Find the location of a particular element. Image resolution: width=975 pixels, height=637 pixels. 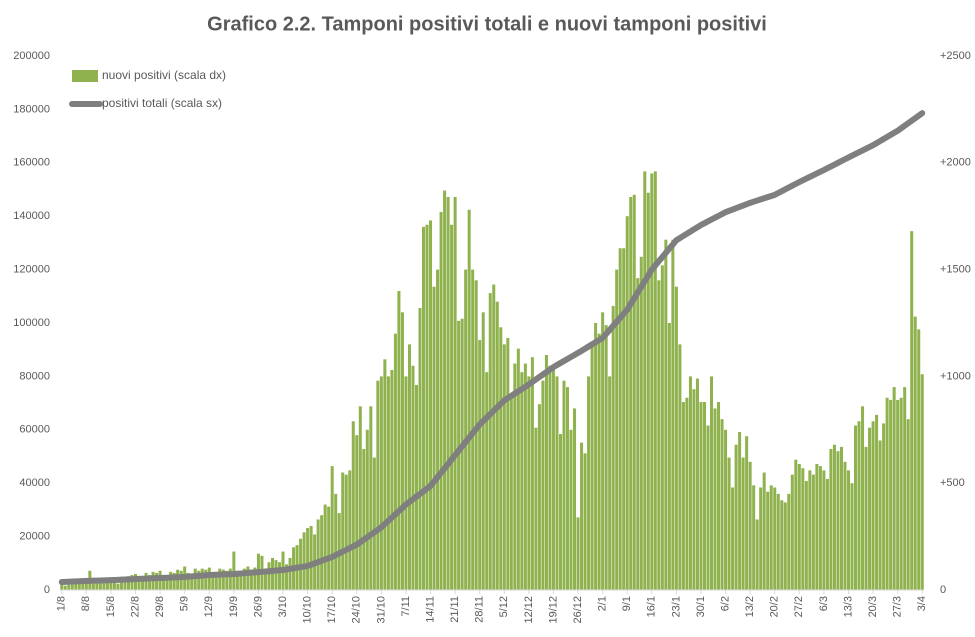

x-tick-label: 7/11 is located at coordinates (406, 606).